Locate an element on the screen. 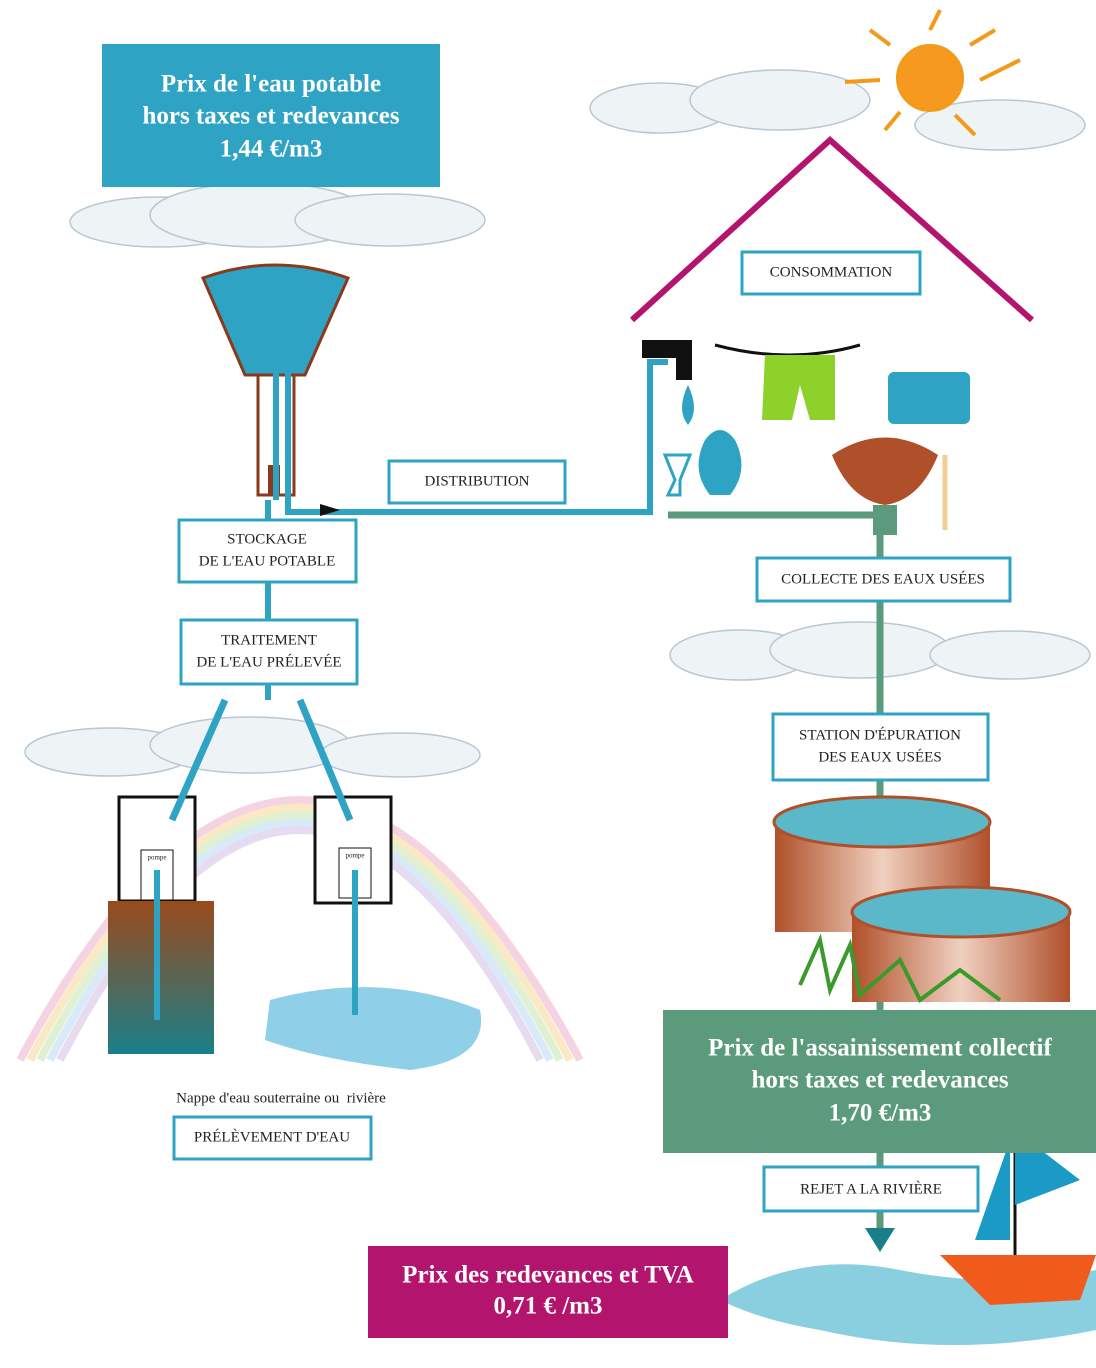  step-text: PRÉLÈVEMENT D'EAU is located at coordinates (272, 1136).